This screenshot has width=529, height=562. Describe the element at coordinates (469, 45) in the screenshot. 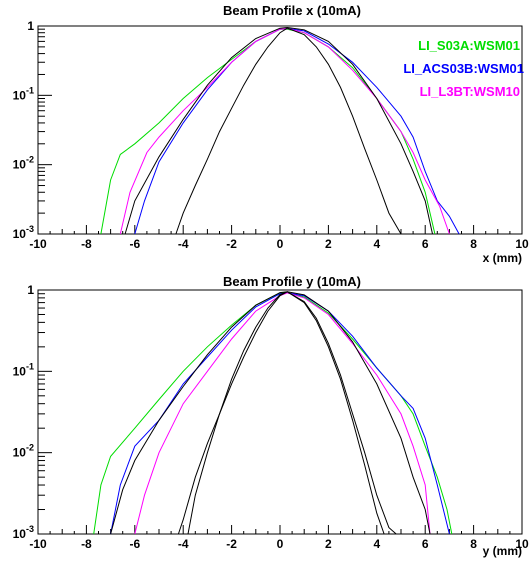

I see `legend-entry-li-s03a-wsm01: LI_S03A:WSM01` at that location.